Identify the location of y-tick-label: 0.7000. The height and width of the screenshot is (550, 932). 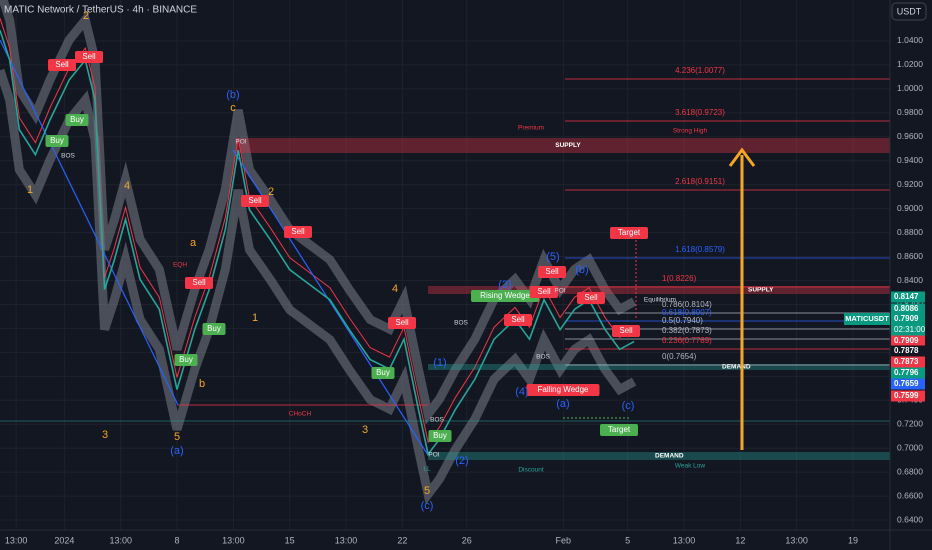
(910, 447).